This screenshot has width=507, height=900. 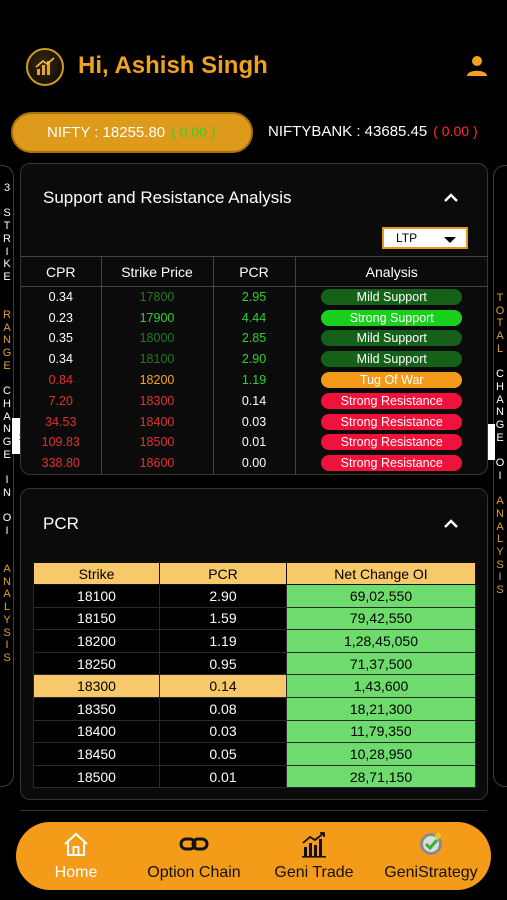 What do you see at coordinates (193, 132) in the screenshot?
I see `nifty-change: ( 0.00 )` at bounding box center [193, 132].